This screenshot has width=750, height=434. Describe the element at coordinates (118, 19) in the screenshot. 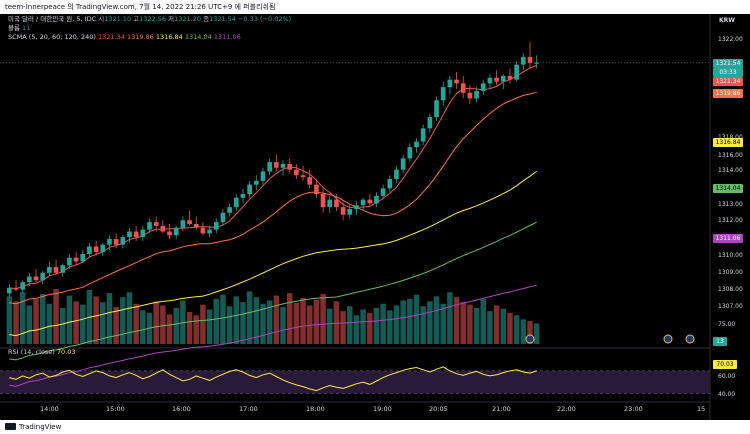

I see `open-value: 1321.10` at that location.